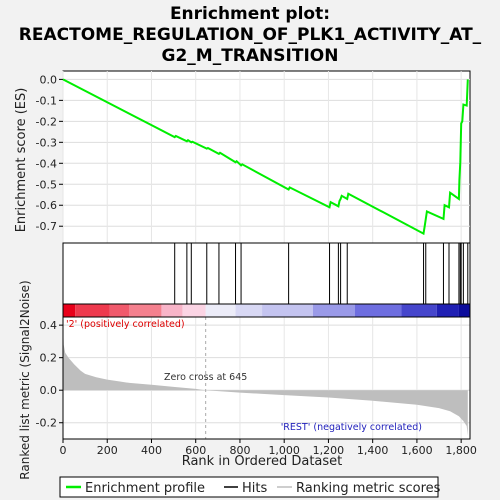  What do you see at coordinates (46, 121) in the screenshot?
I see `es-y-tick-label: -0.2` at bounding box center [46, 121].